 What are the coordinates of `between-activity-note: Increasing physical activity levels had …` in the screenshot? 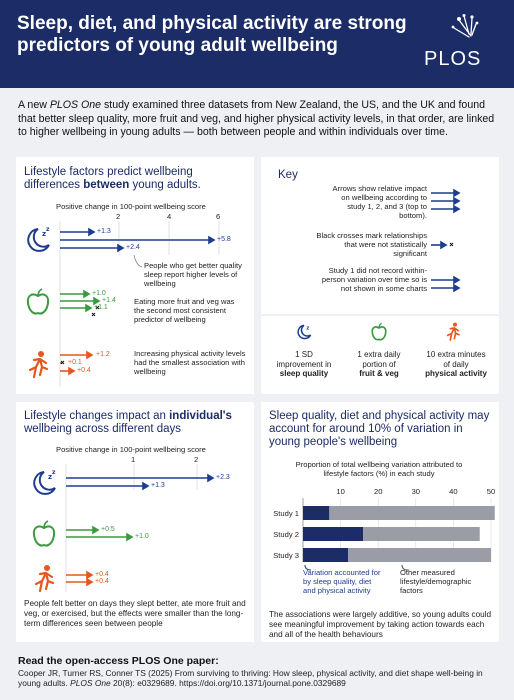 It's located at (190, 362).